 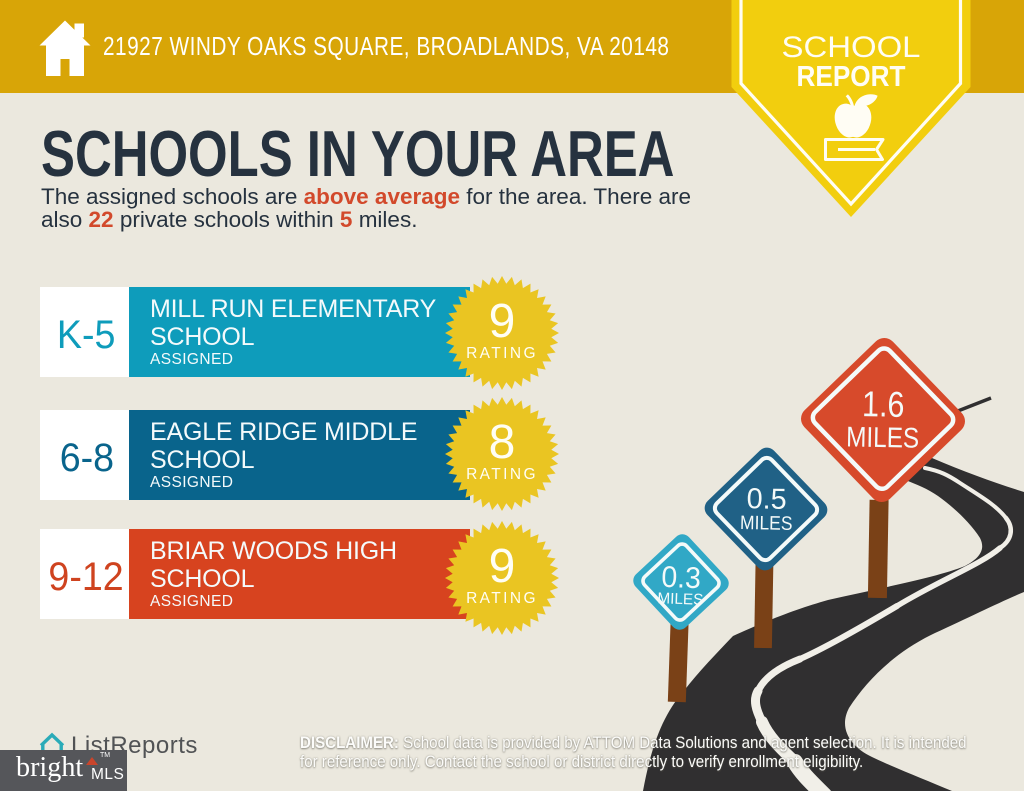 What do you see at coordinates (851, 47) in the screenshot?
I see `svg-text: SCHOOL` at bounding box center [851, 47].